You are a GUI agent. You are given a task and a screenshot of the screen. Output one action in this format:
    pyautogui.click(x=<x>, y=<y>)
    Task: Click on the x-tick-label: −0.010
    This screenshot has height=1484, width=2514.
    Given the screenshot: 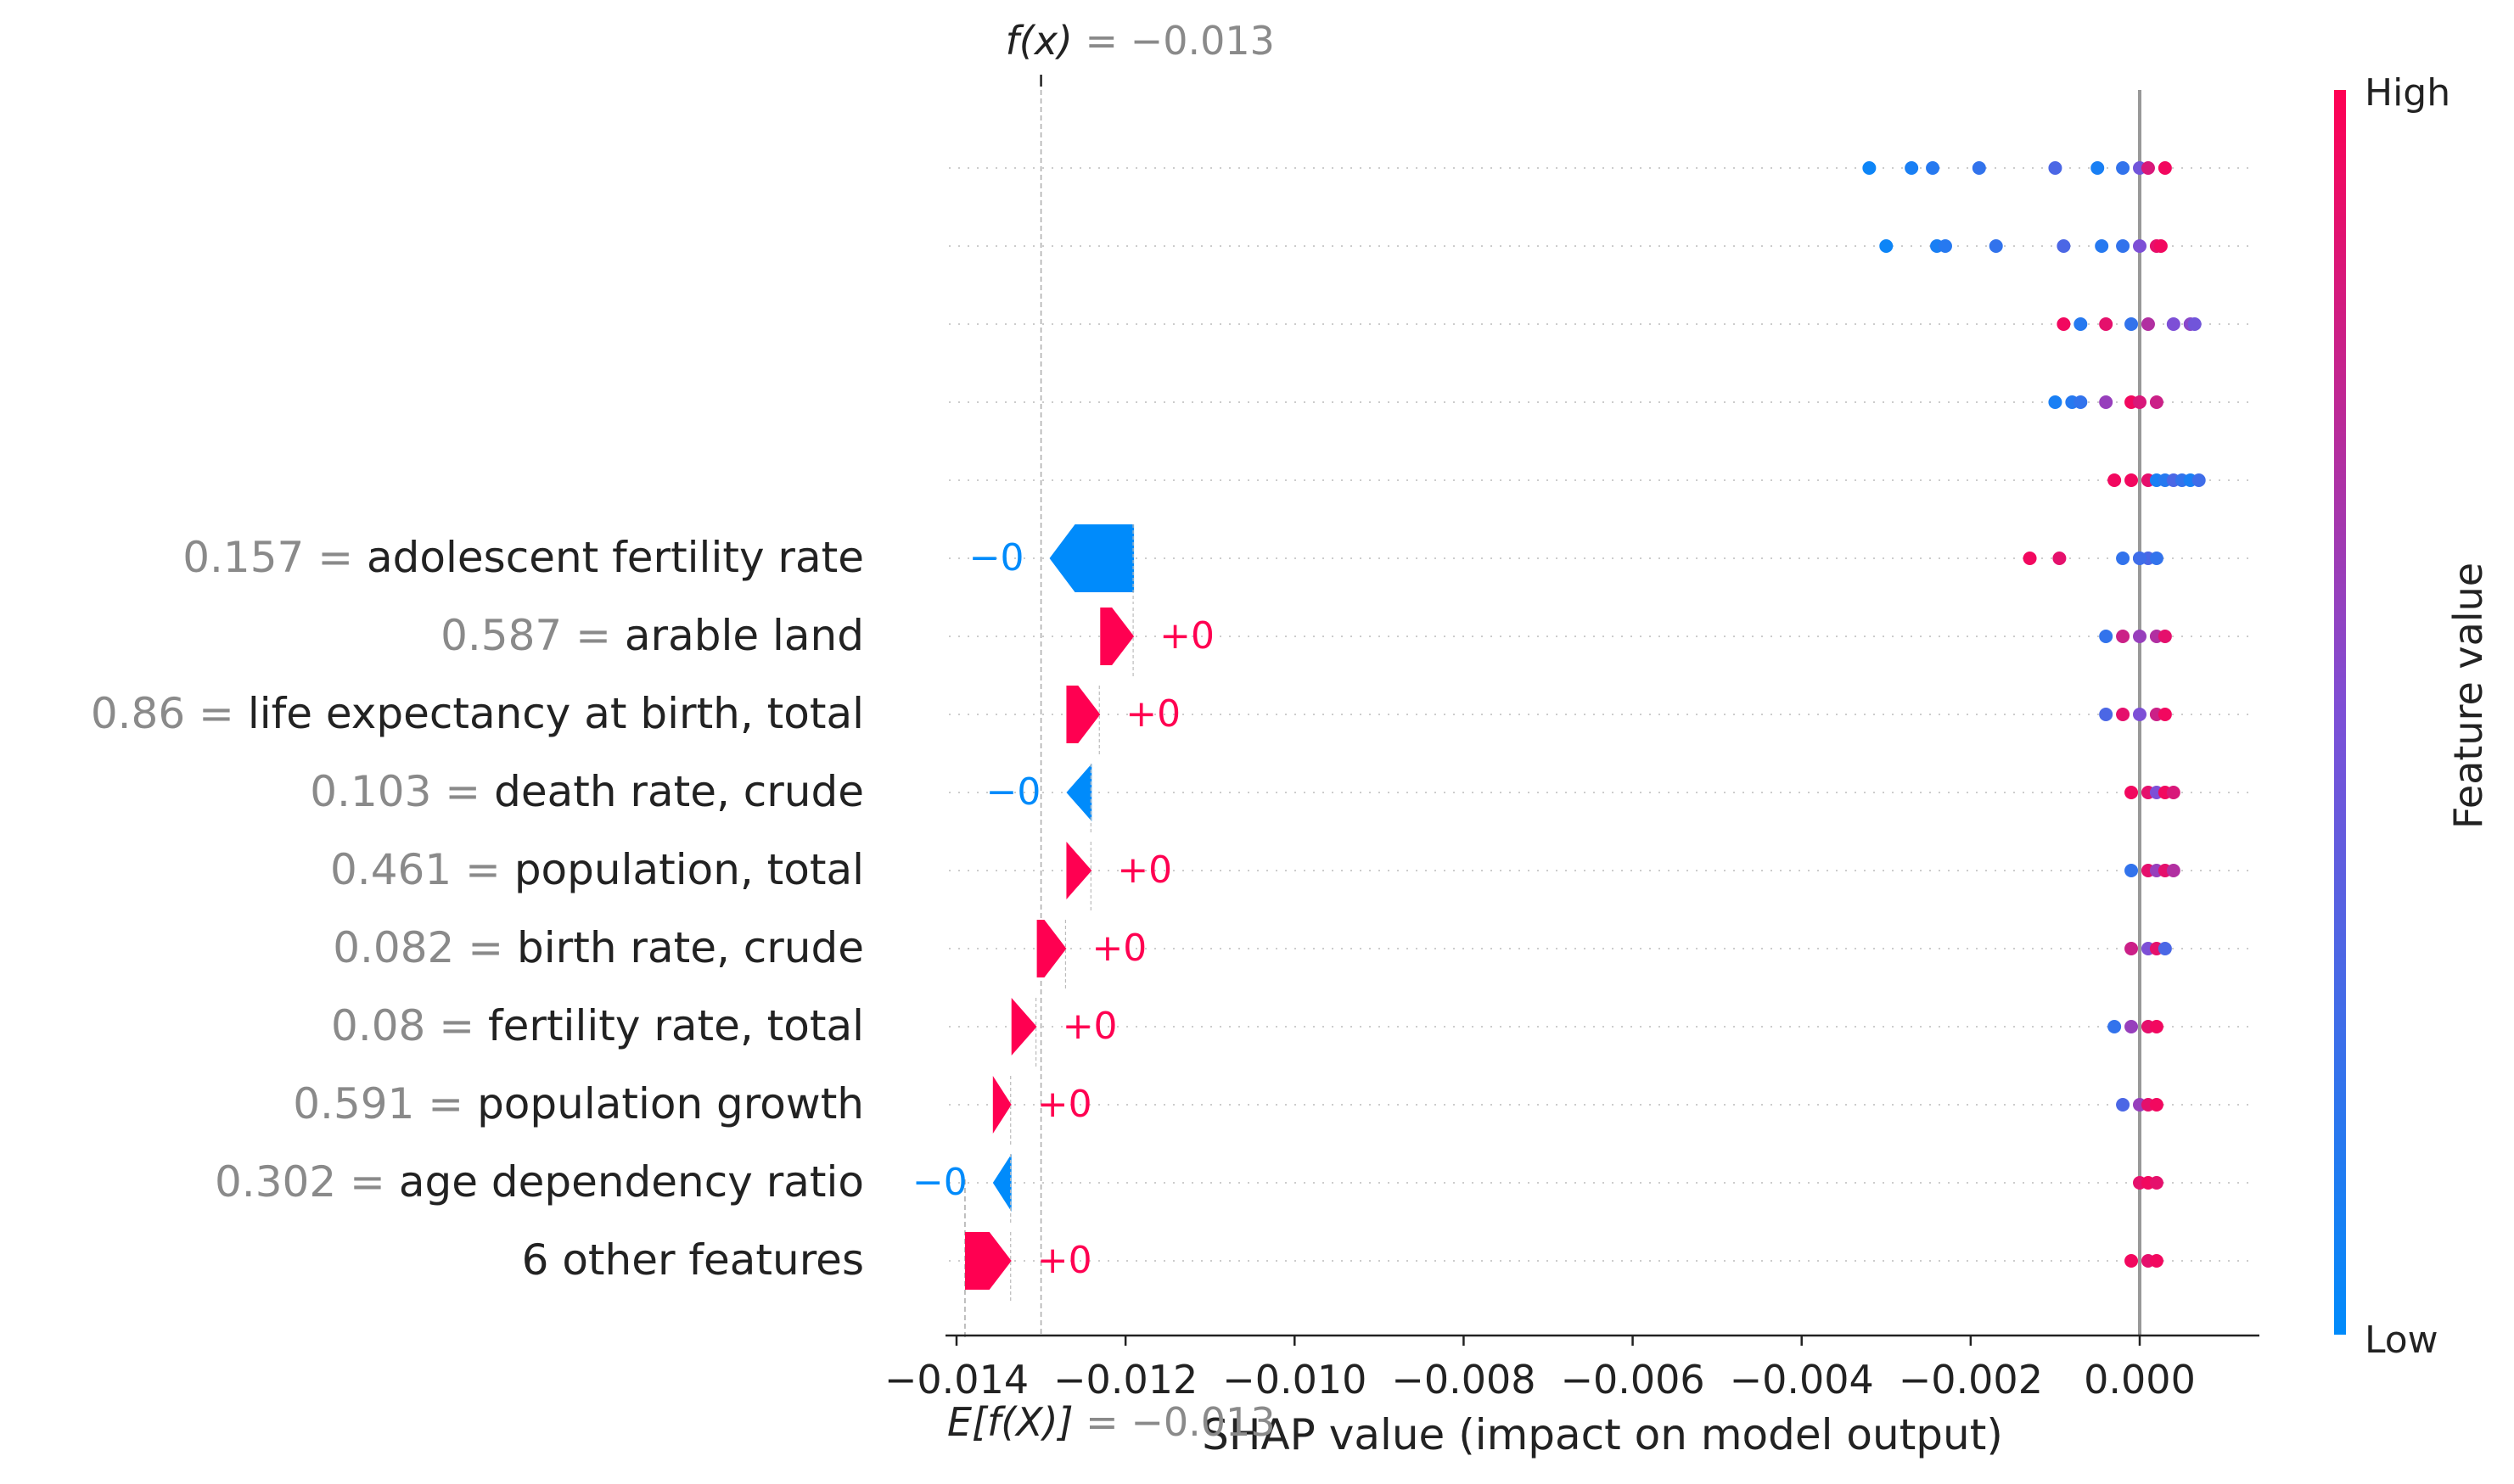 What is the action you would take?
    pyautogui.click(x=1294, y=1380)
    